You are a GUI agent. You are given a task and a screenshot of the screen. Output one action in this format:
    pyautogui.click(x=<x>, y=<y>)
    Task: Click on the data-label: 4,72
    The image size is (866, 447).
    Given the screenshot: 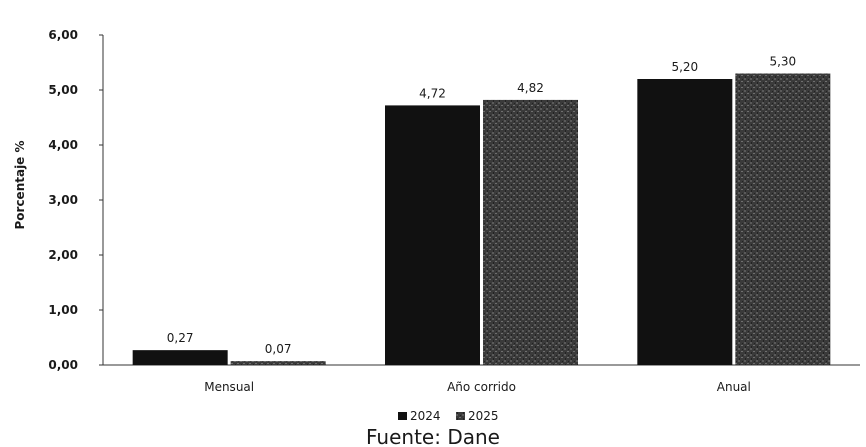 What is the action you would take?
    pyautogui.click(x=432, y=93)
    